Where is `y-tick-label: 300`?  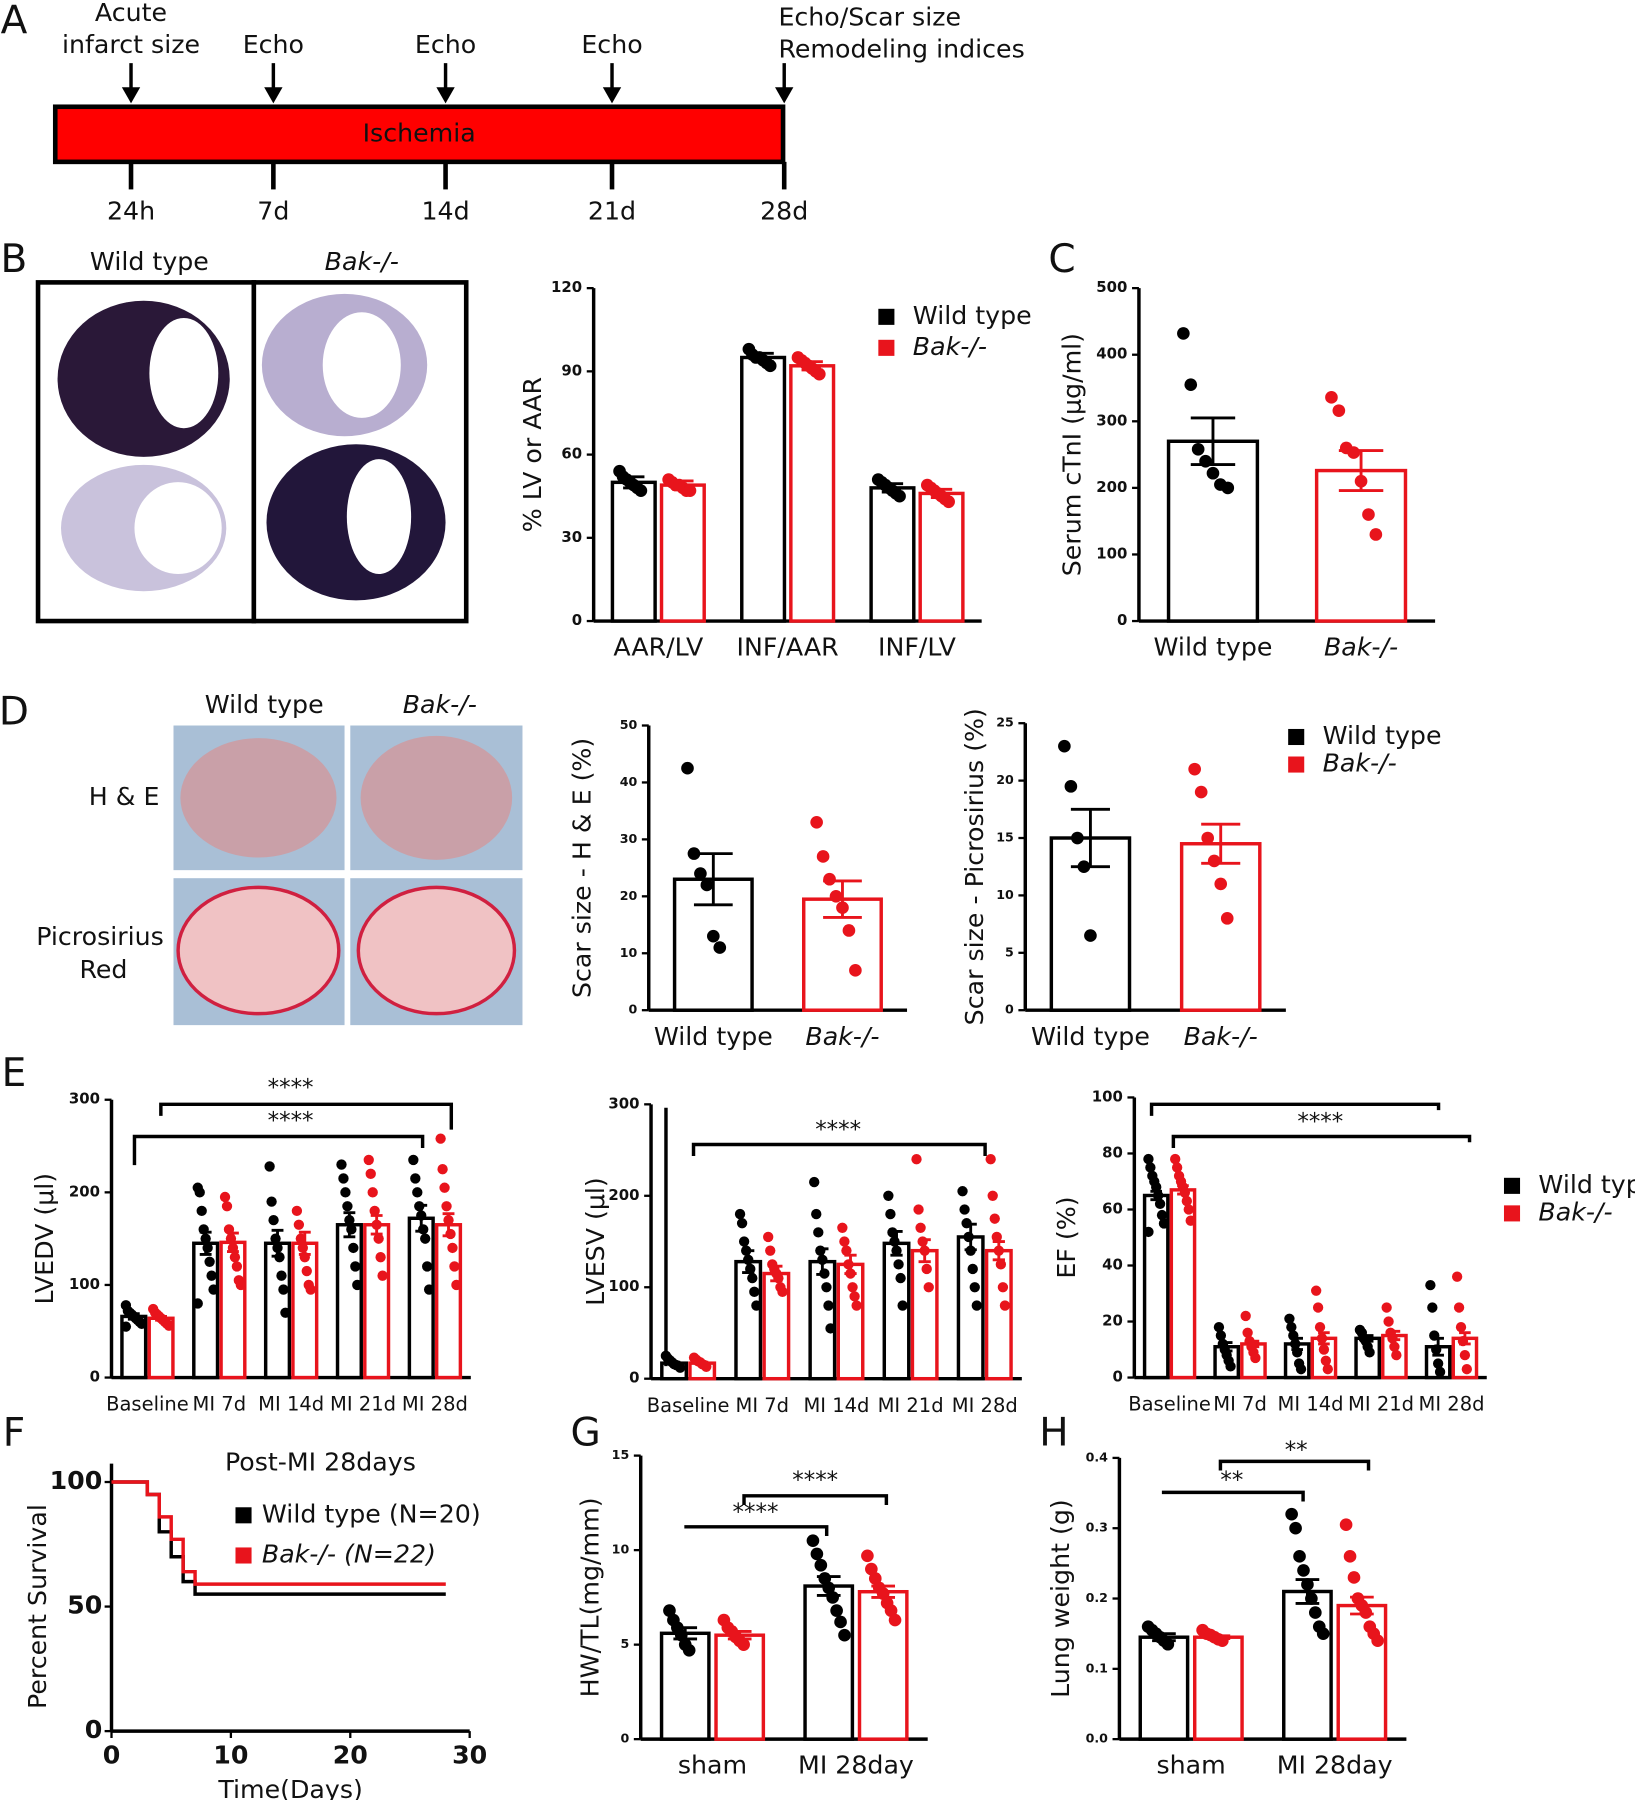 y-tick-label: 300 is located at coordinates (1111, 420).